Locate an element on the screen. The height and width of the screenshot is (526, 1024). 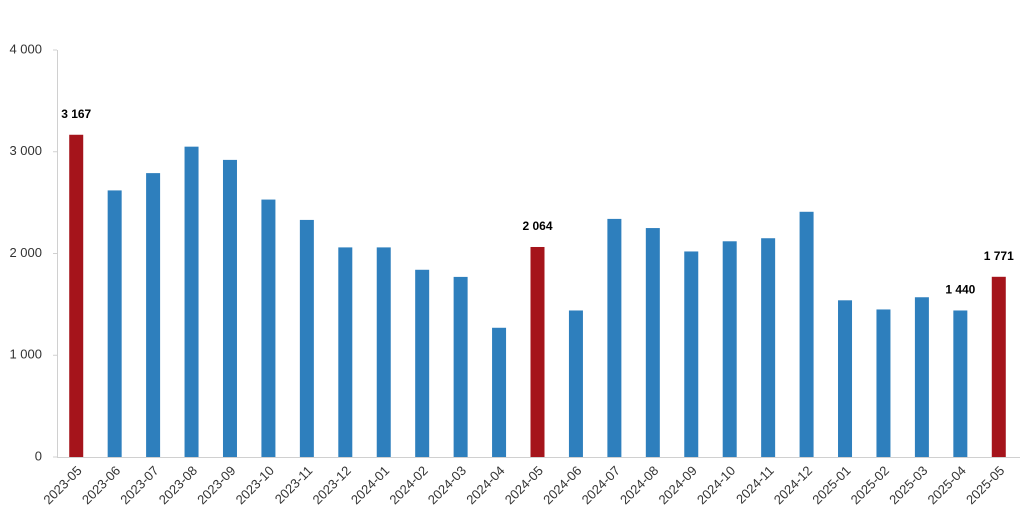
x-tick-label: 2024-11 is located at coordinates (755, 485).